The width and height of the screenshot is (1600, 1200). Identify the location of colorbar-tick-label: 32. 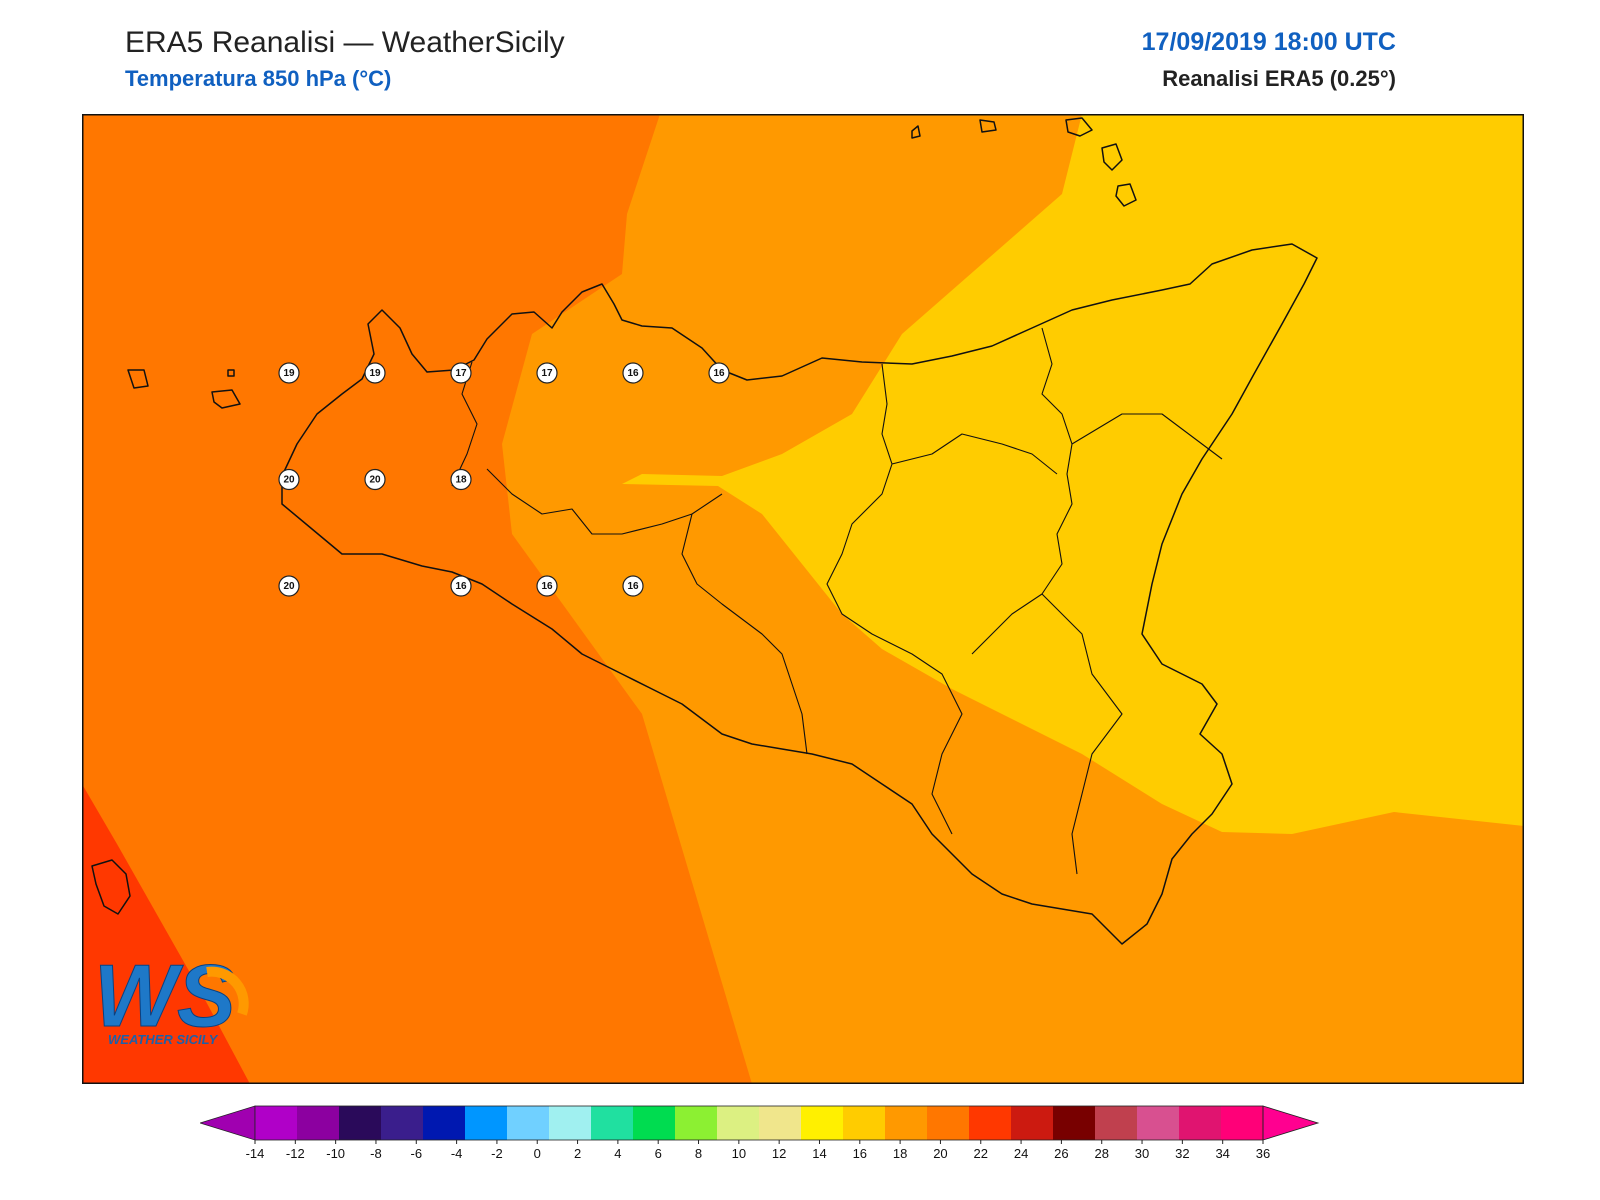
(1182, 1153).